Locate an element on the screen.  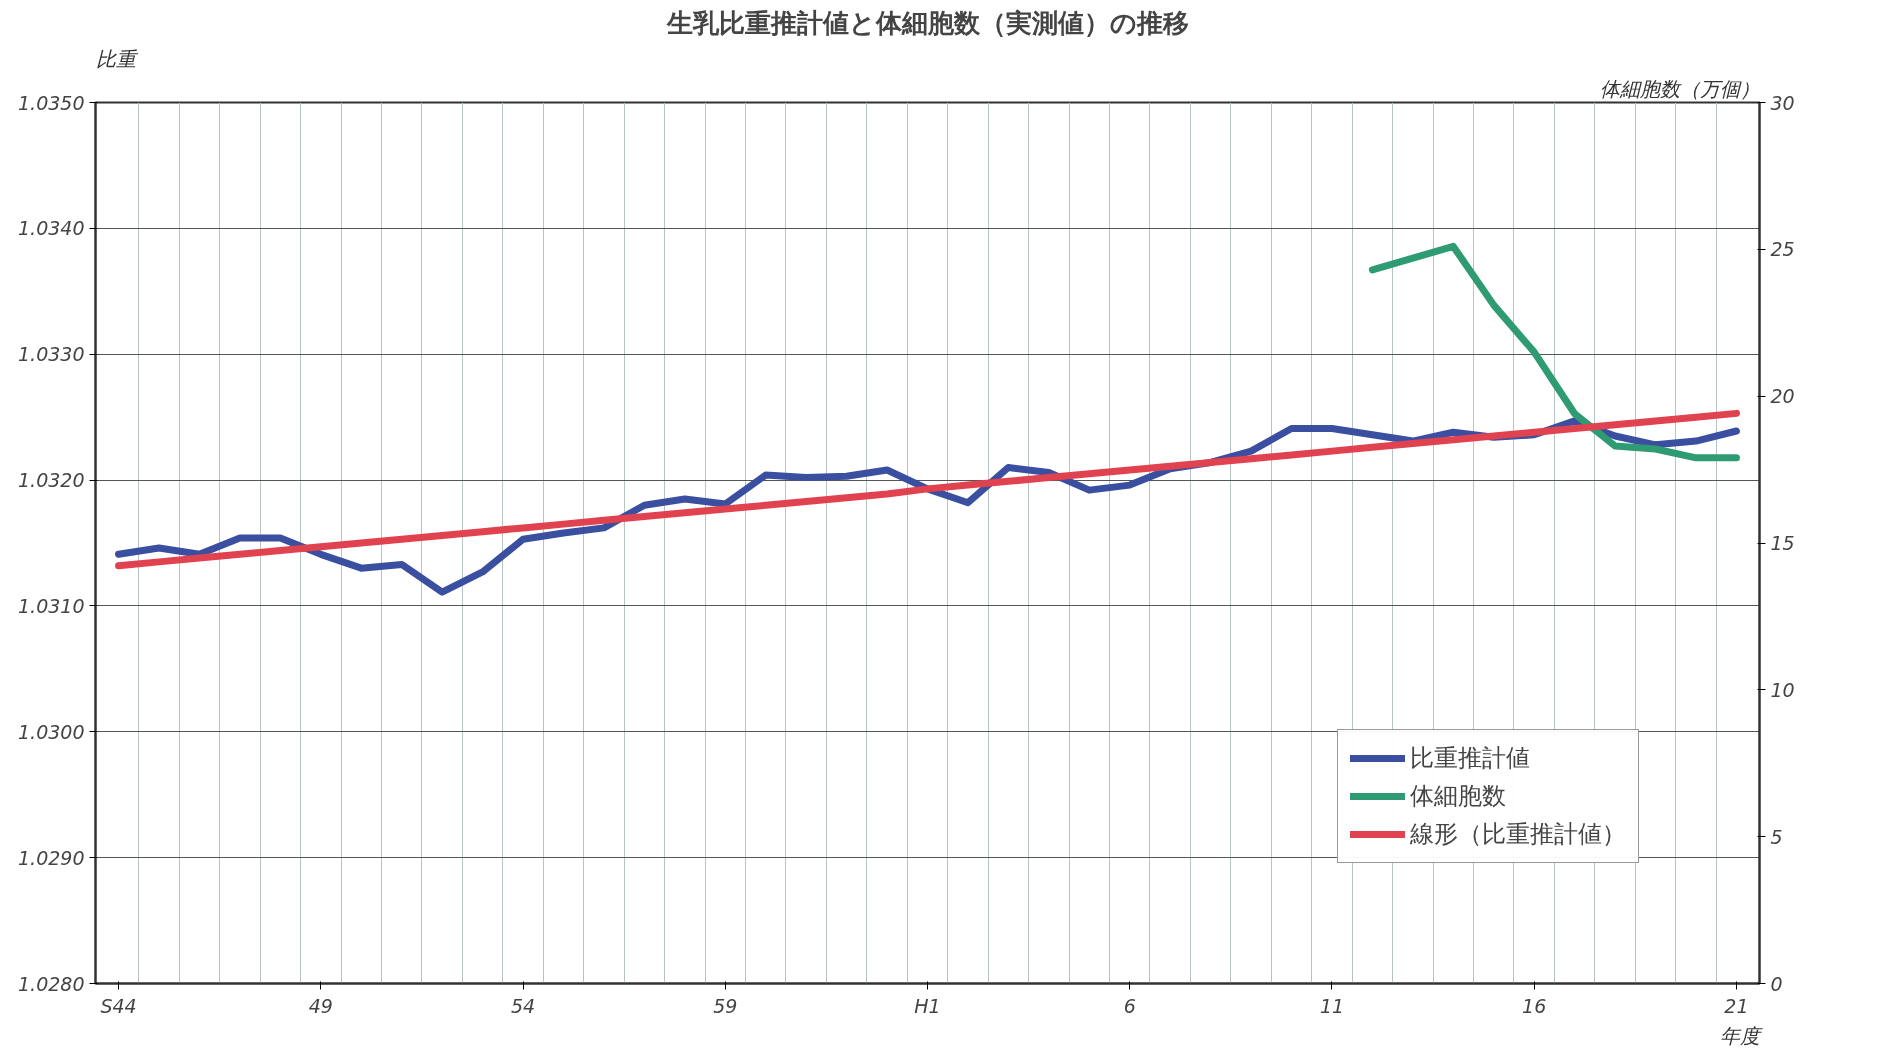
x-tick-label: 16 is located at coordinates (1534, 1005).